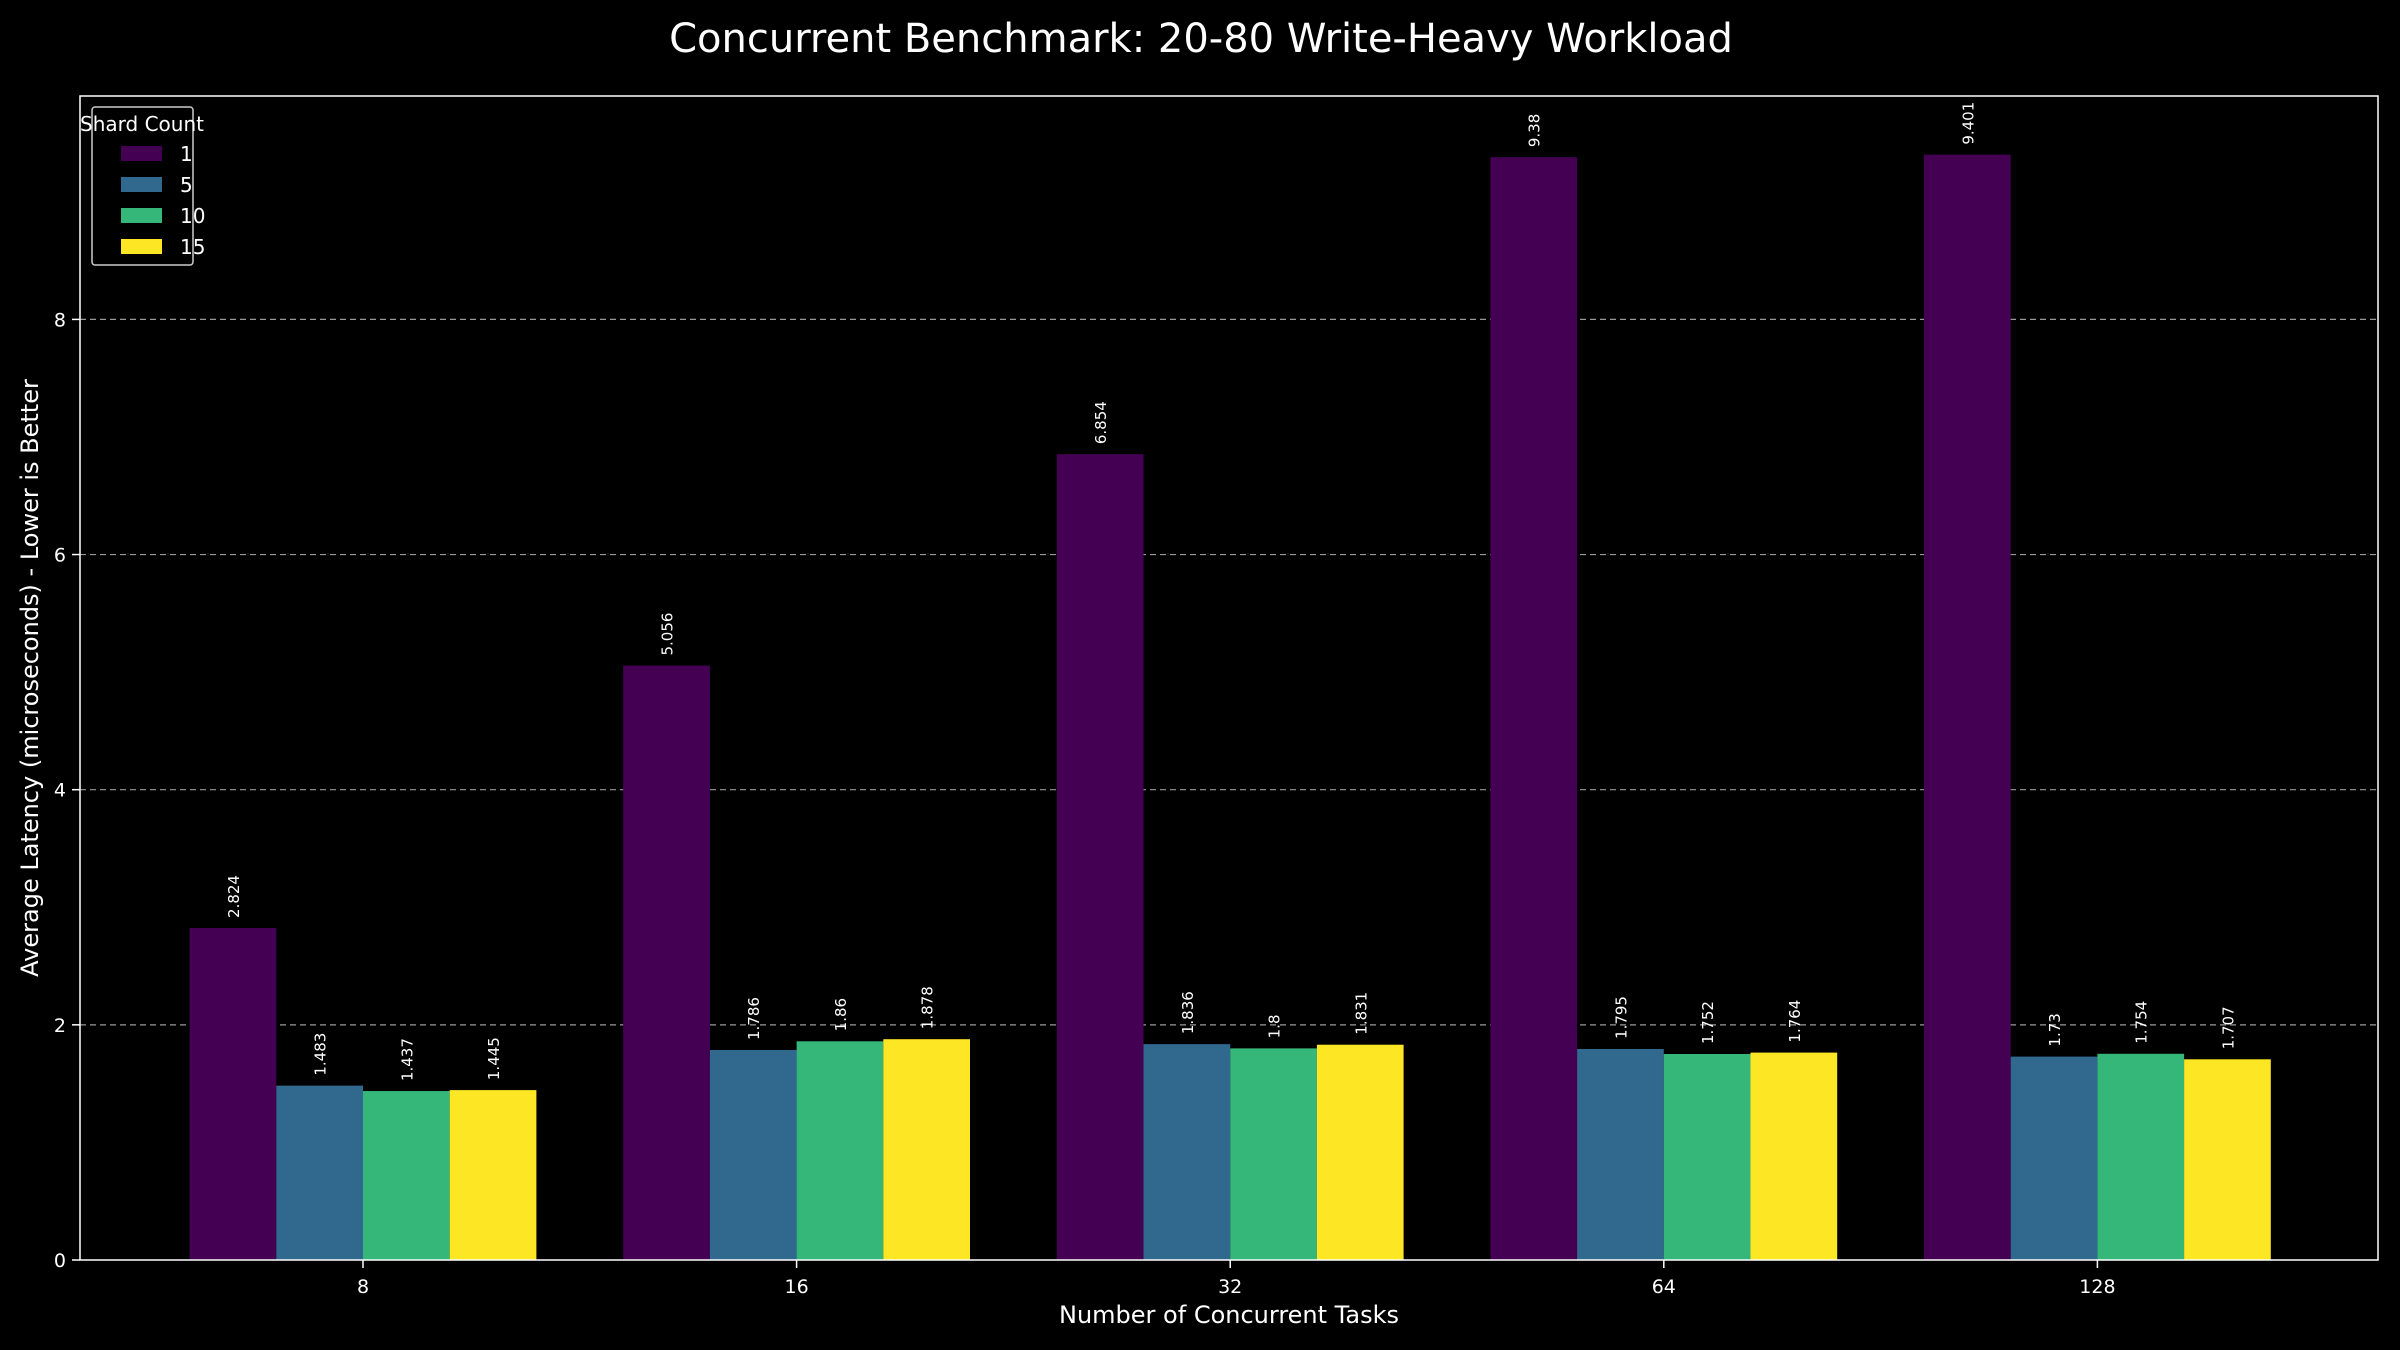 The height and width of the screenshot is (1350, 2400). What do you see at coordinates (363, 1287) in the screenshot?
I see `x-tick-label: 8` at bounding box center [363, 1287].